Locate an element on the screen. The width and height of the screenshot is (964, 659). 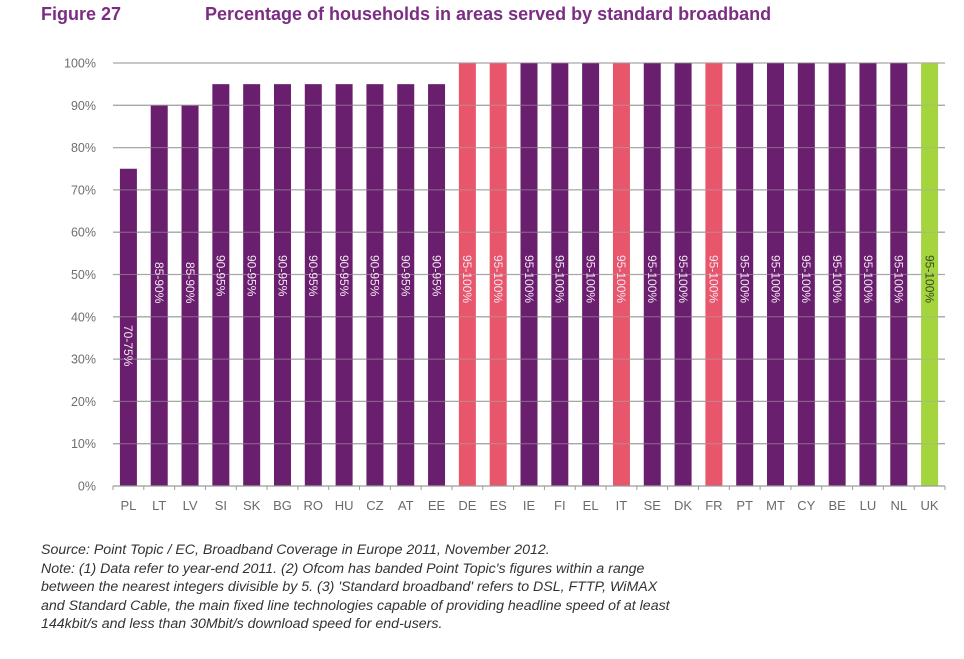
bar-lt is located at coordinates (159, 296).